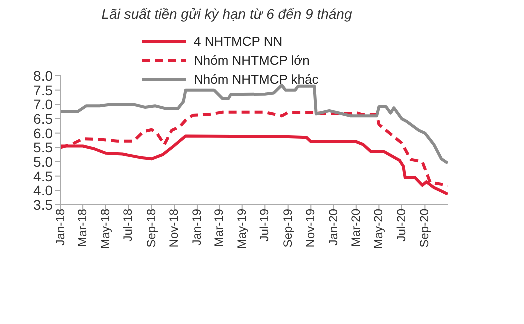 The image size is (524, 324). What do you see at coordinates (44, 76) in the screenshot?
I see `y-tick-label: 8.0` at bounding box center [44, 76].